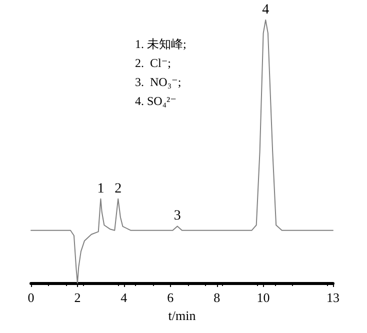 The height and width of the screenshot is (333, 367). I want to click on x-tick-label: 0, so click(31, 297).